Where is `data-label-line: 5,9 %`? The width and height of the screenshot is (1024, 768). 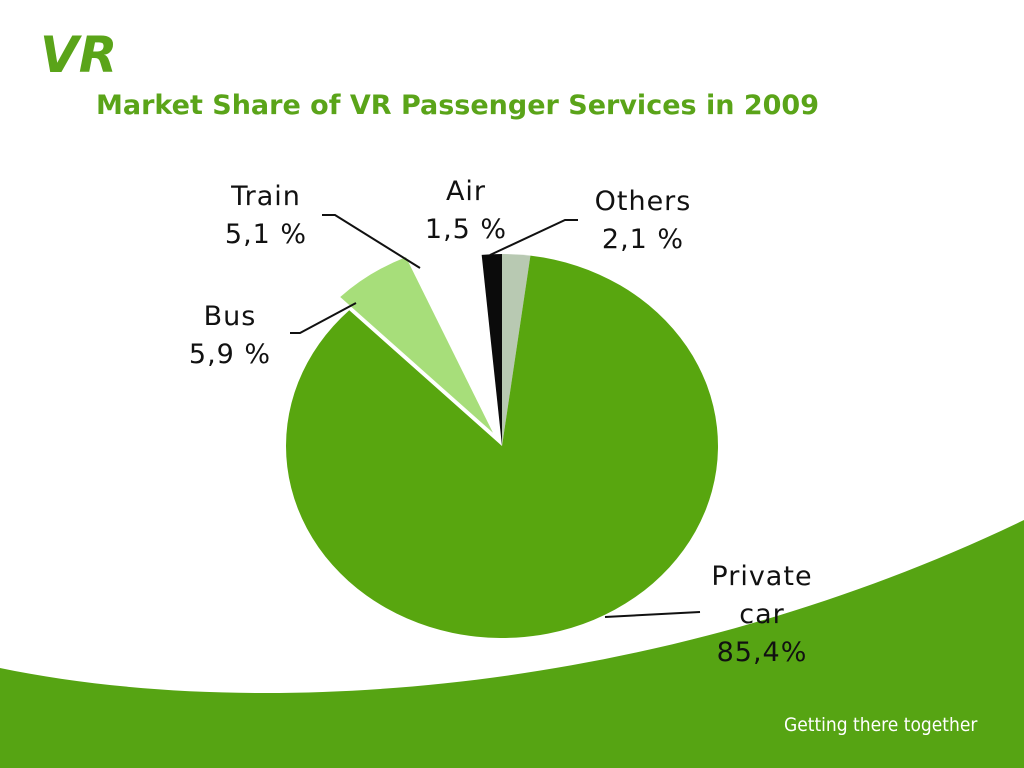
data-label-line: 5,9 % is located at coordinates (230, 354).